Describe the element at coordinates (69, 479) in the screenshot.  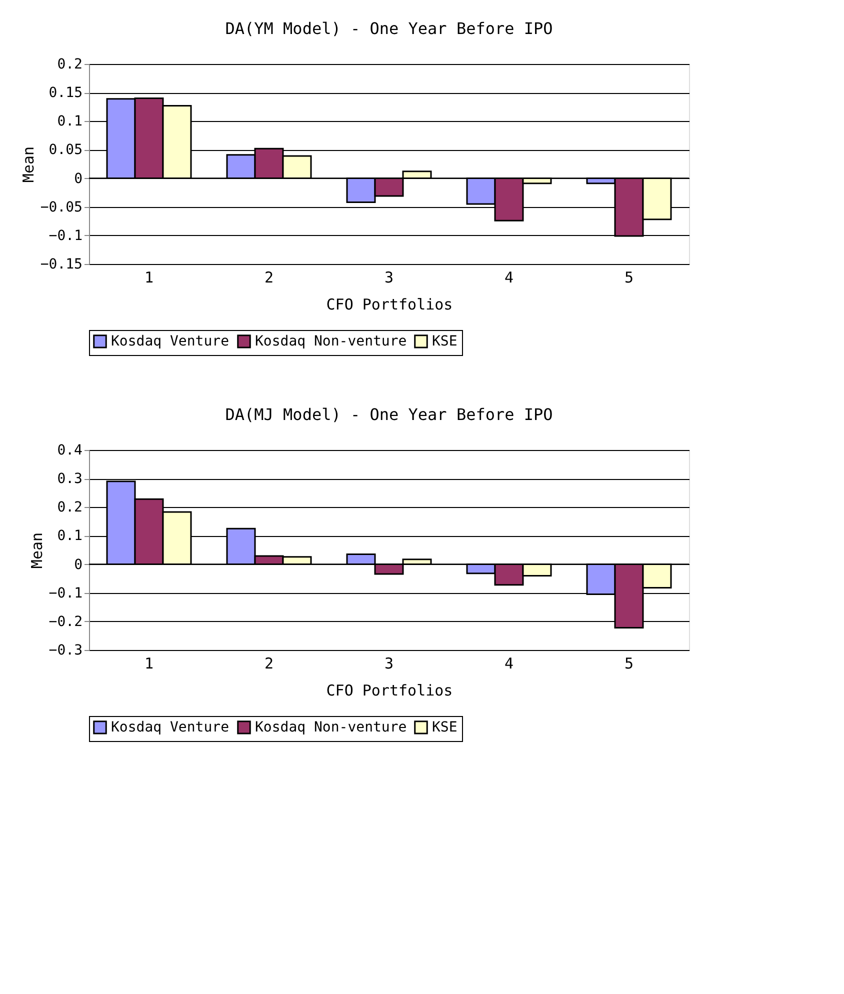
I see `y-tick-label: 0.3` at that location.